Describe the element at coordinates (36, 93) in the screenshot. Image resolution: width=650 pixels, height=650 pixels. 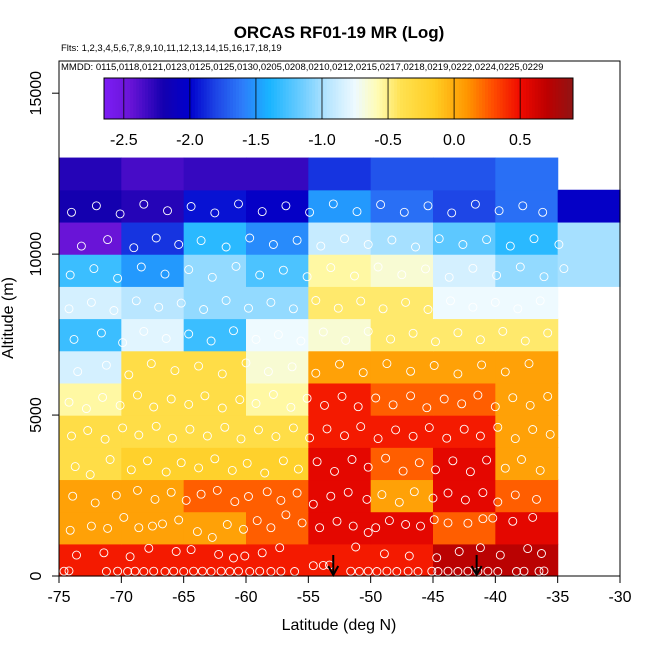
I see `y-tick-label: 15000` at that location.